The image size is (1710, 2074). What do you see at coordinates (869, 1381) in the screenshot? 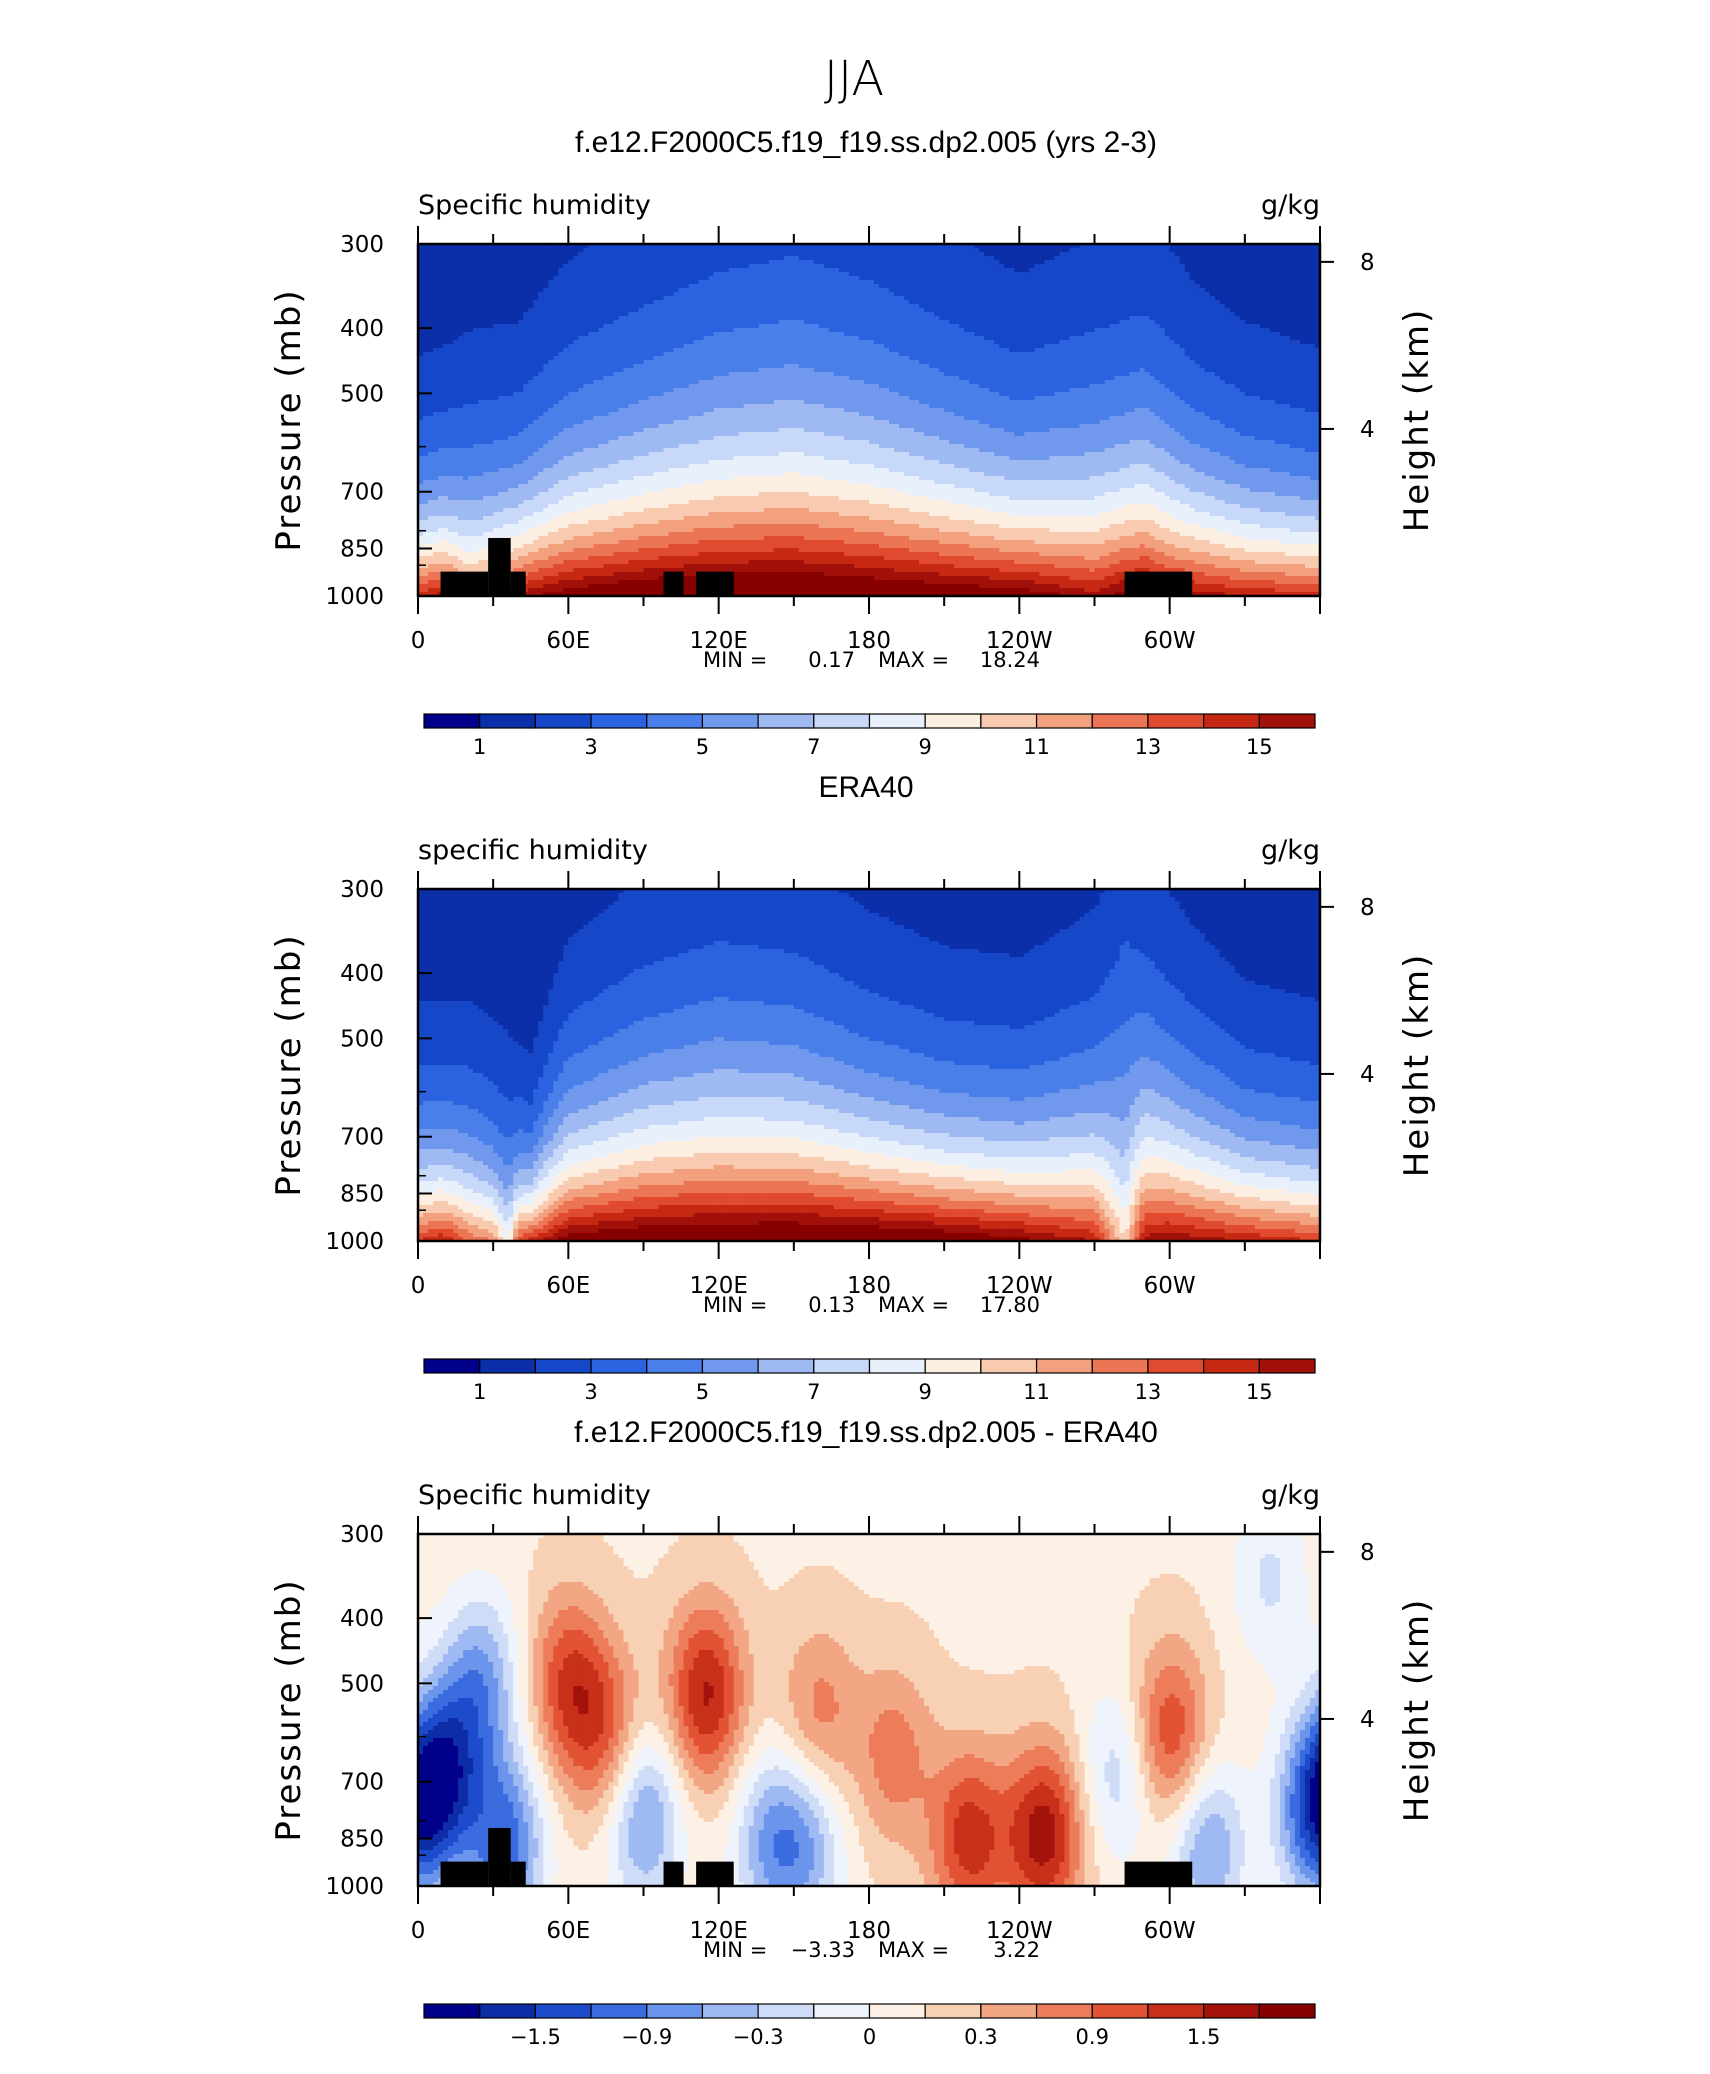
I see `colorbar: 1 3 5 7 9 11 13 15` at bounding box center [869, 1381].